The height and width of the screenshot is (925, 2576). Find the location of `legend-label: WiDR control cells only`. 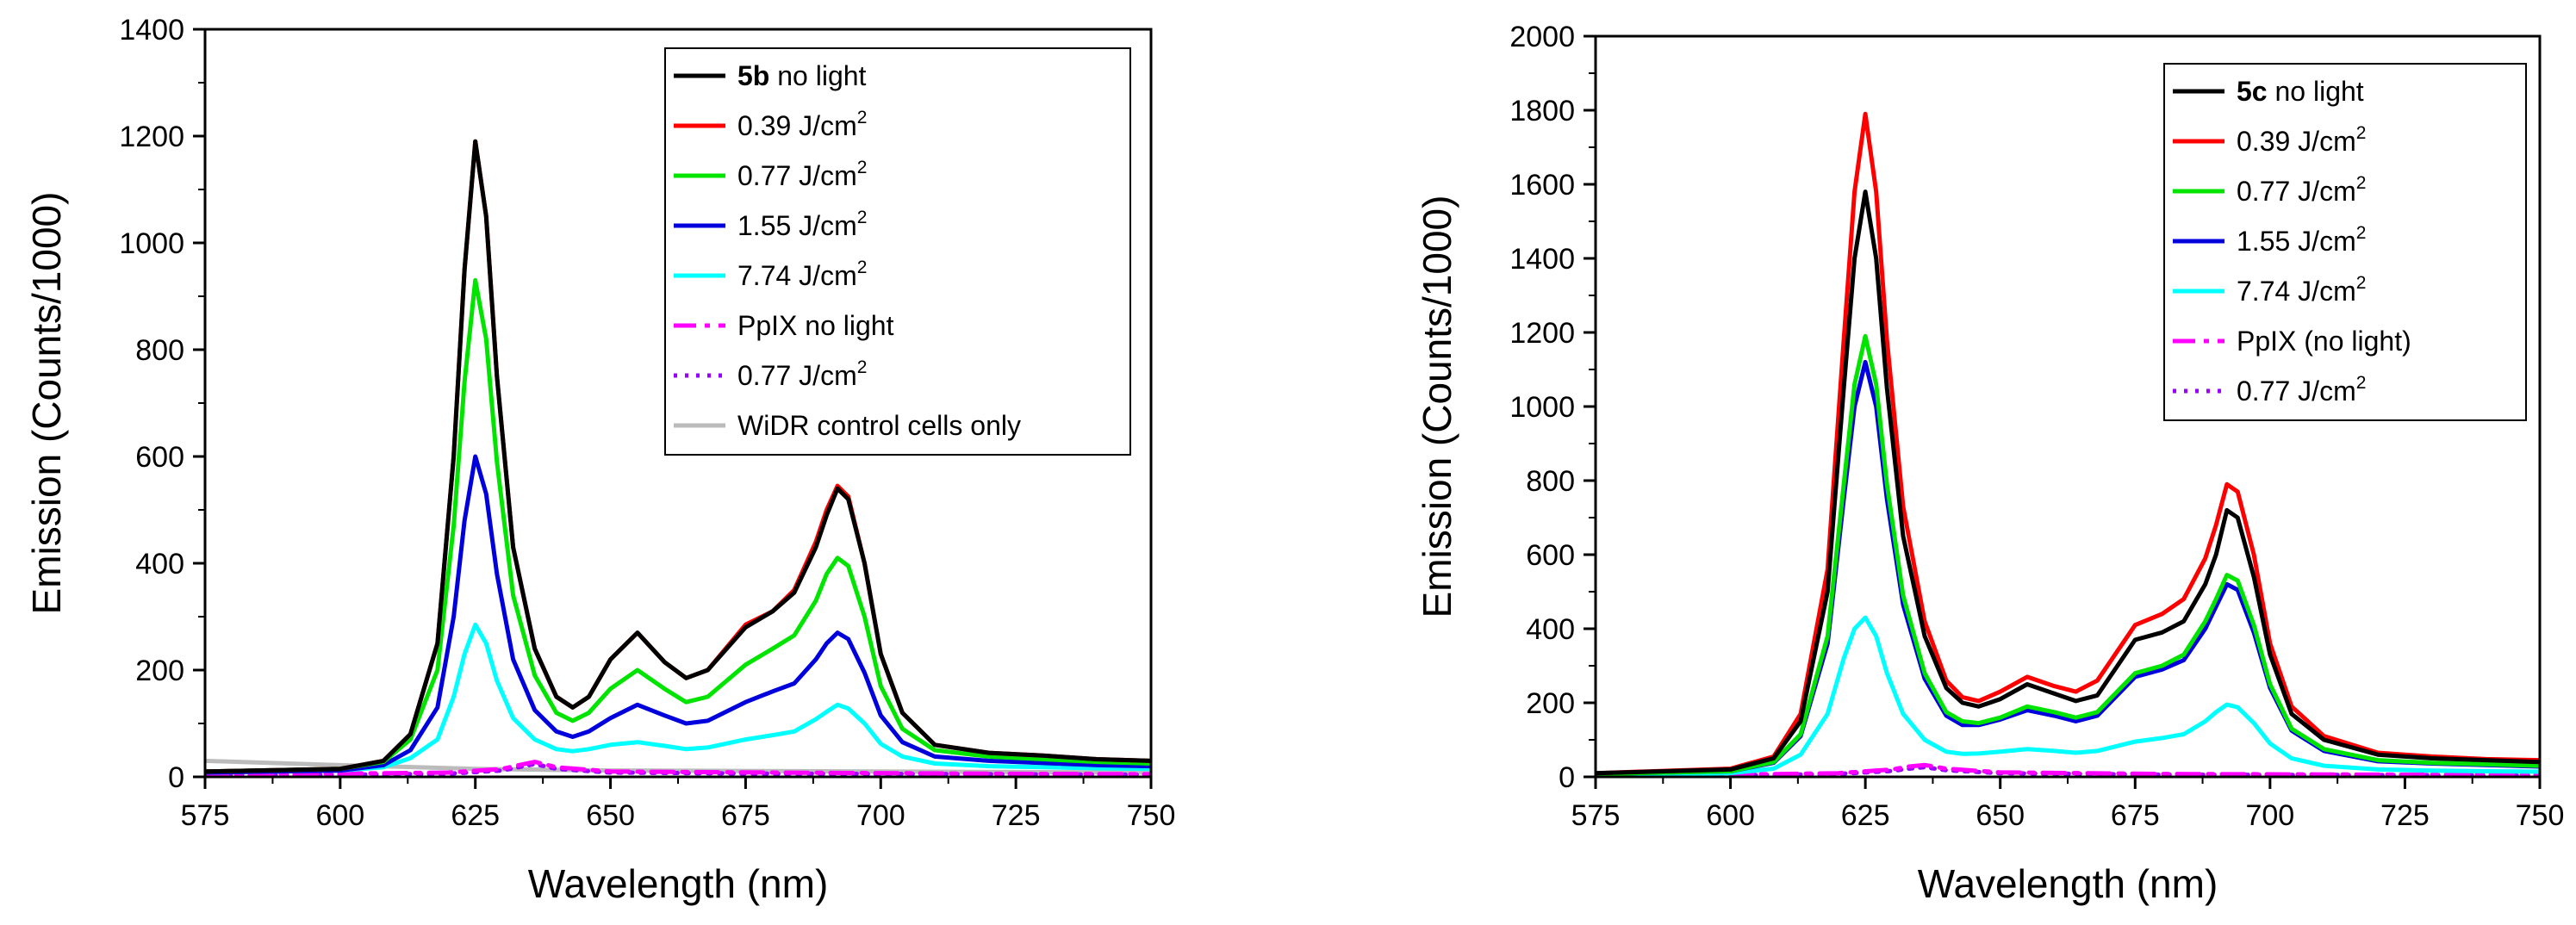

legend-label: WiDR control cells only is located at coordinates (879, 425).